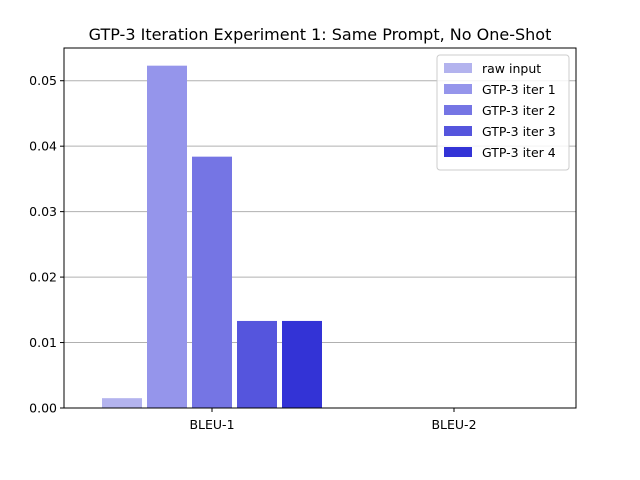  What do you see at coordinates (333, 420) in the screenshot?
I see `x-axis: BLEU-1 BLEU-2` at bounding box center [333, 420].